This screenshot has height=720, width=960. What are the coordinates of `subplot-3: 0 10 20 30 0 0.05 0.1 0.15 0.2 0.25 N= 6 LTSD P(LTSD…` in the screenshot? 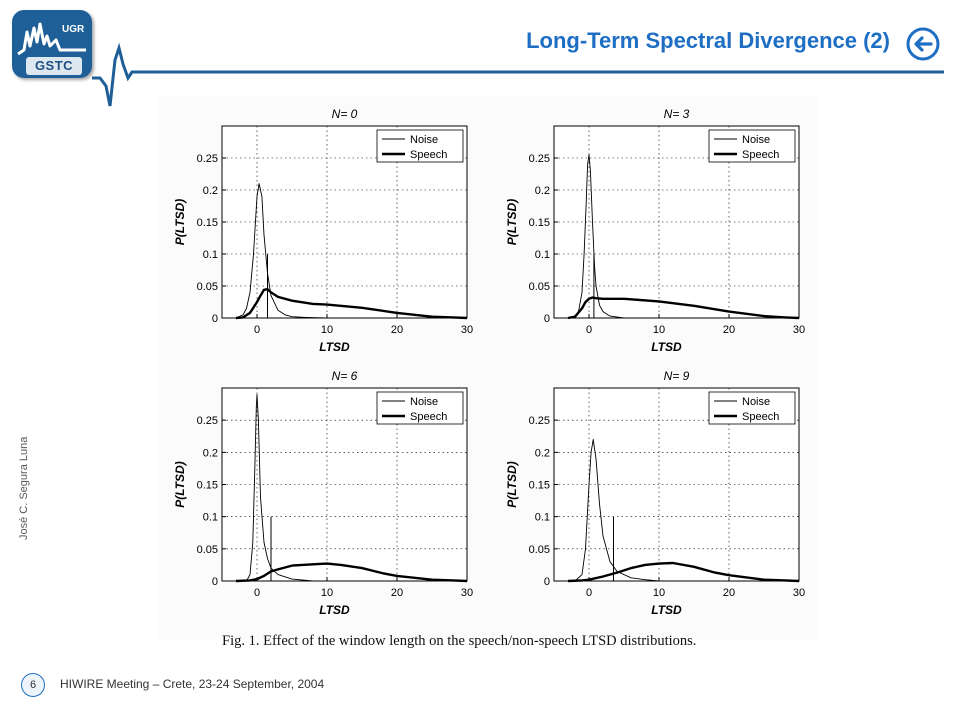 It's located at (323, 493).